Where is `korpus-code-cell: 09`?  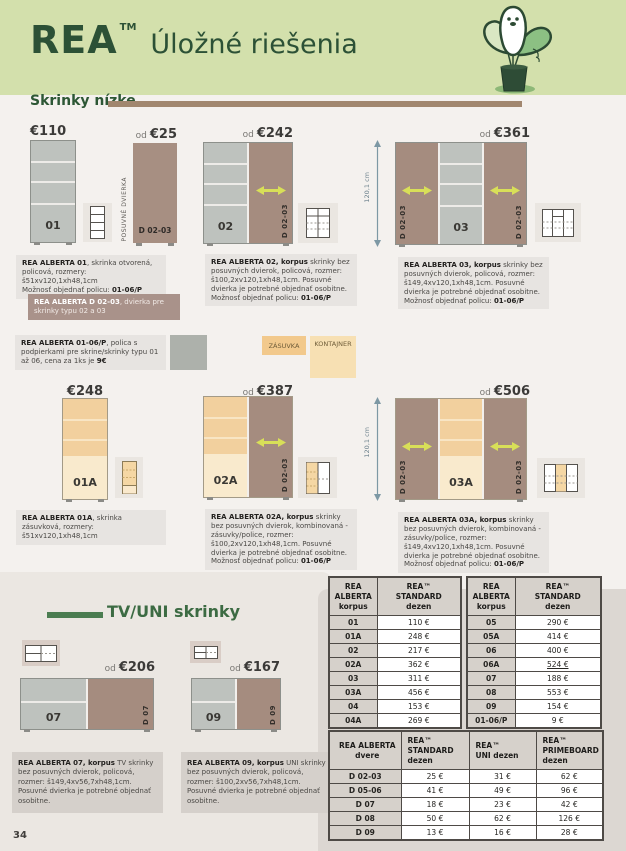
korpus-code-cell: 09 is located at coordinates (491, 707).